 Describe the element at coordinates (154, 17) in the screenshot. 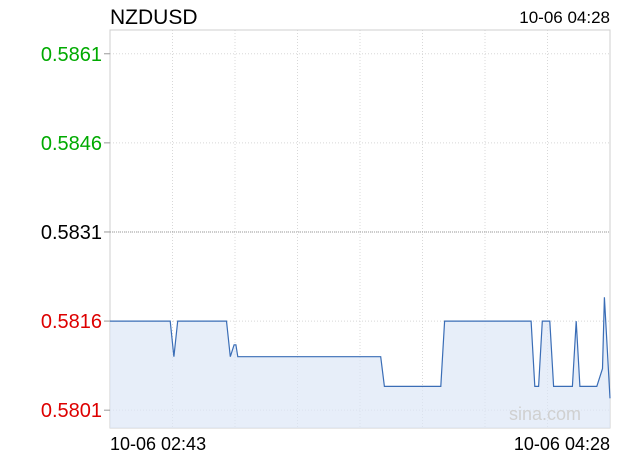

I see `chart-title: NZDUSD` at that location.